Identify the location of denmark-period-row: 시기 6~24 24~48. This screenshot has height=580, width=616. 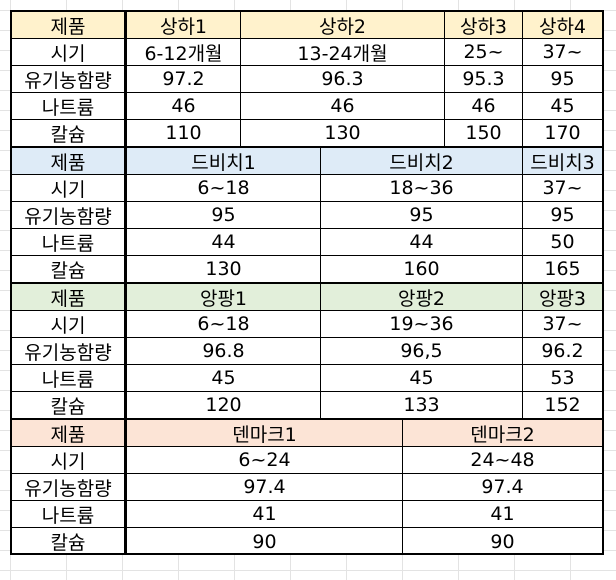
(307, 460).